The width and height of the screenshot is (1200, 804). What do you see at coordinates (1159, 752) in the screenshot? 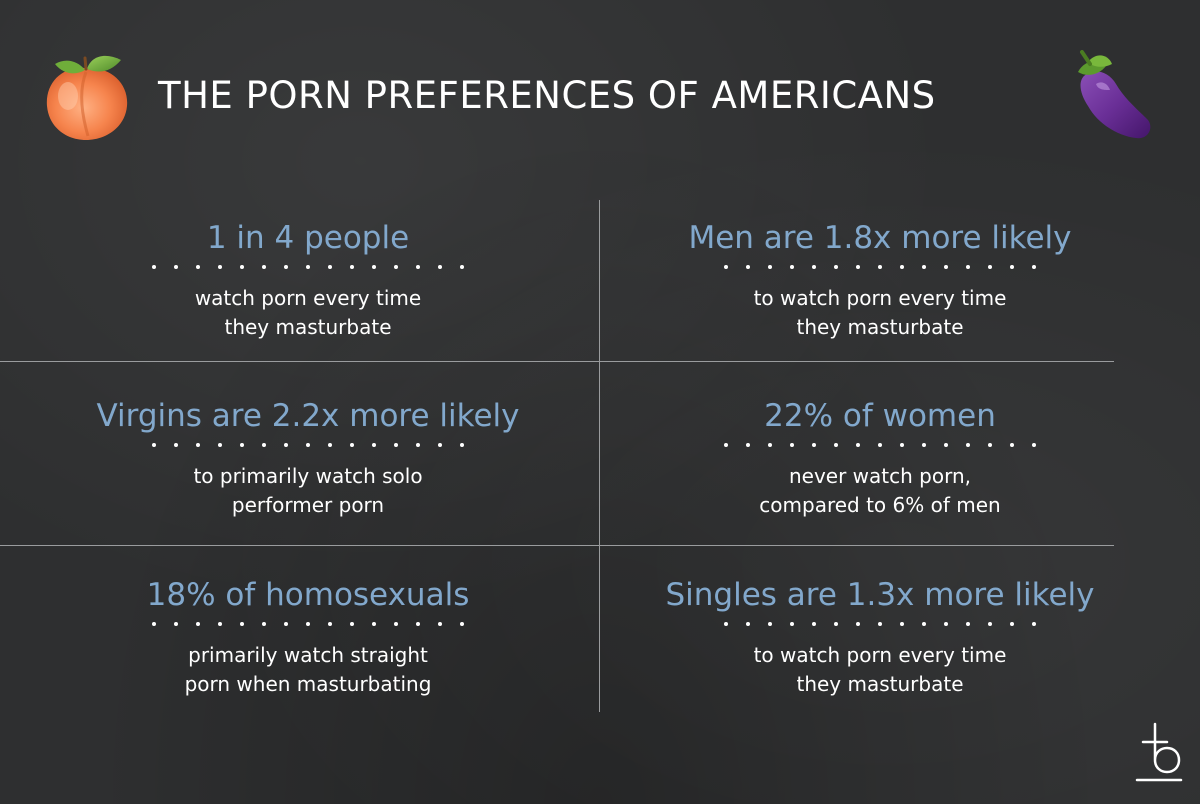
I see `brand-logo-icon` at bounding box center [1159, 752].